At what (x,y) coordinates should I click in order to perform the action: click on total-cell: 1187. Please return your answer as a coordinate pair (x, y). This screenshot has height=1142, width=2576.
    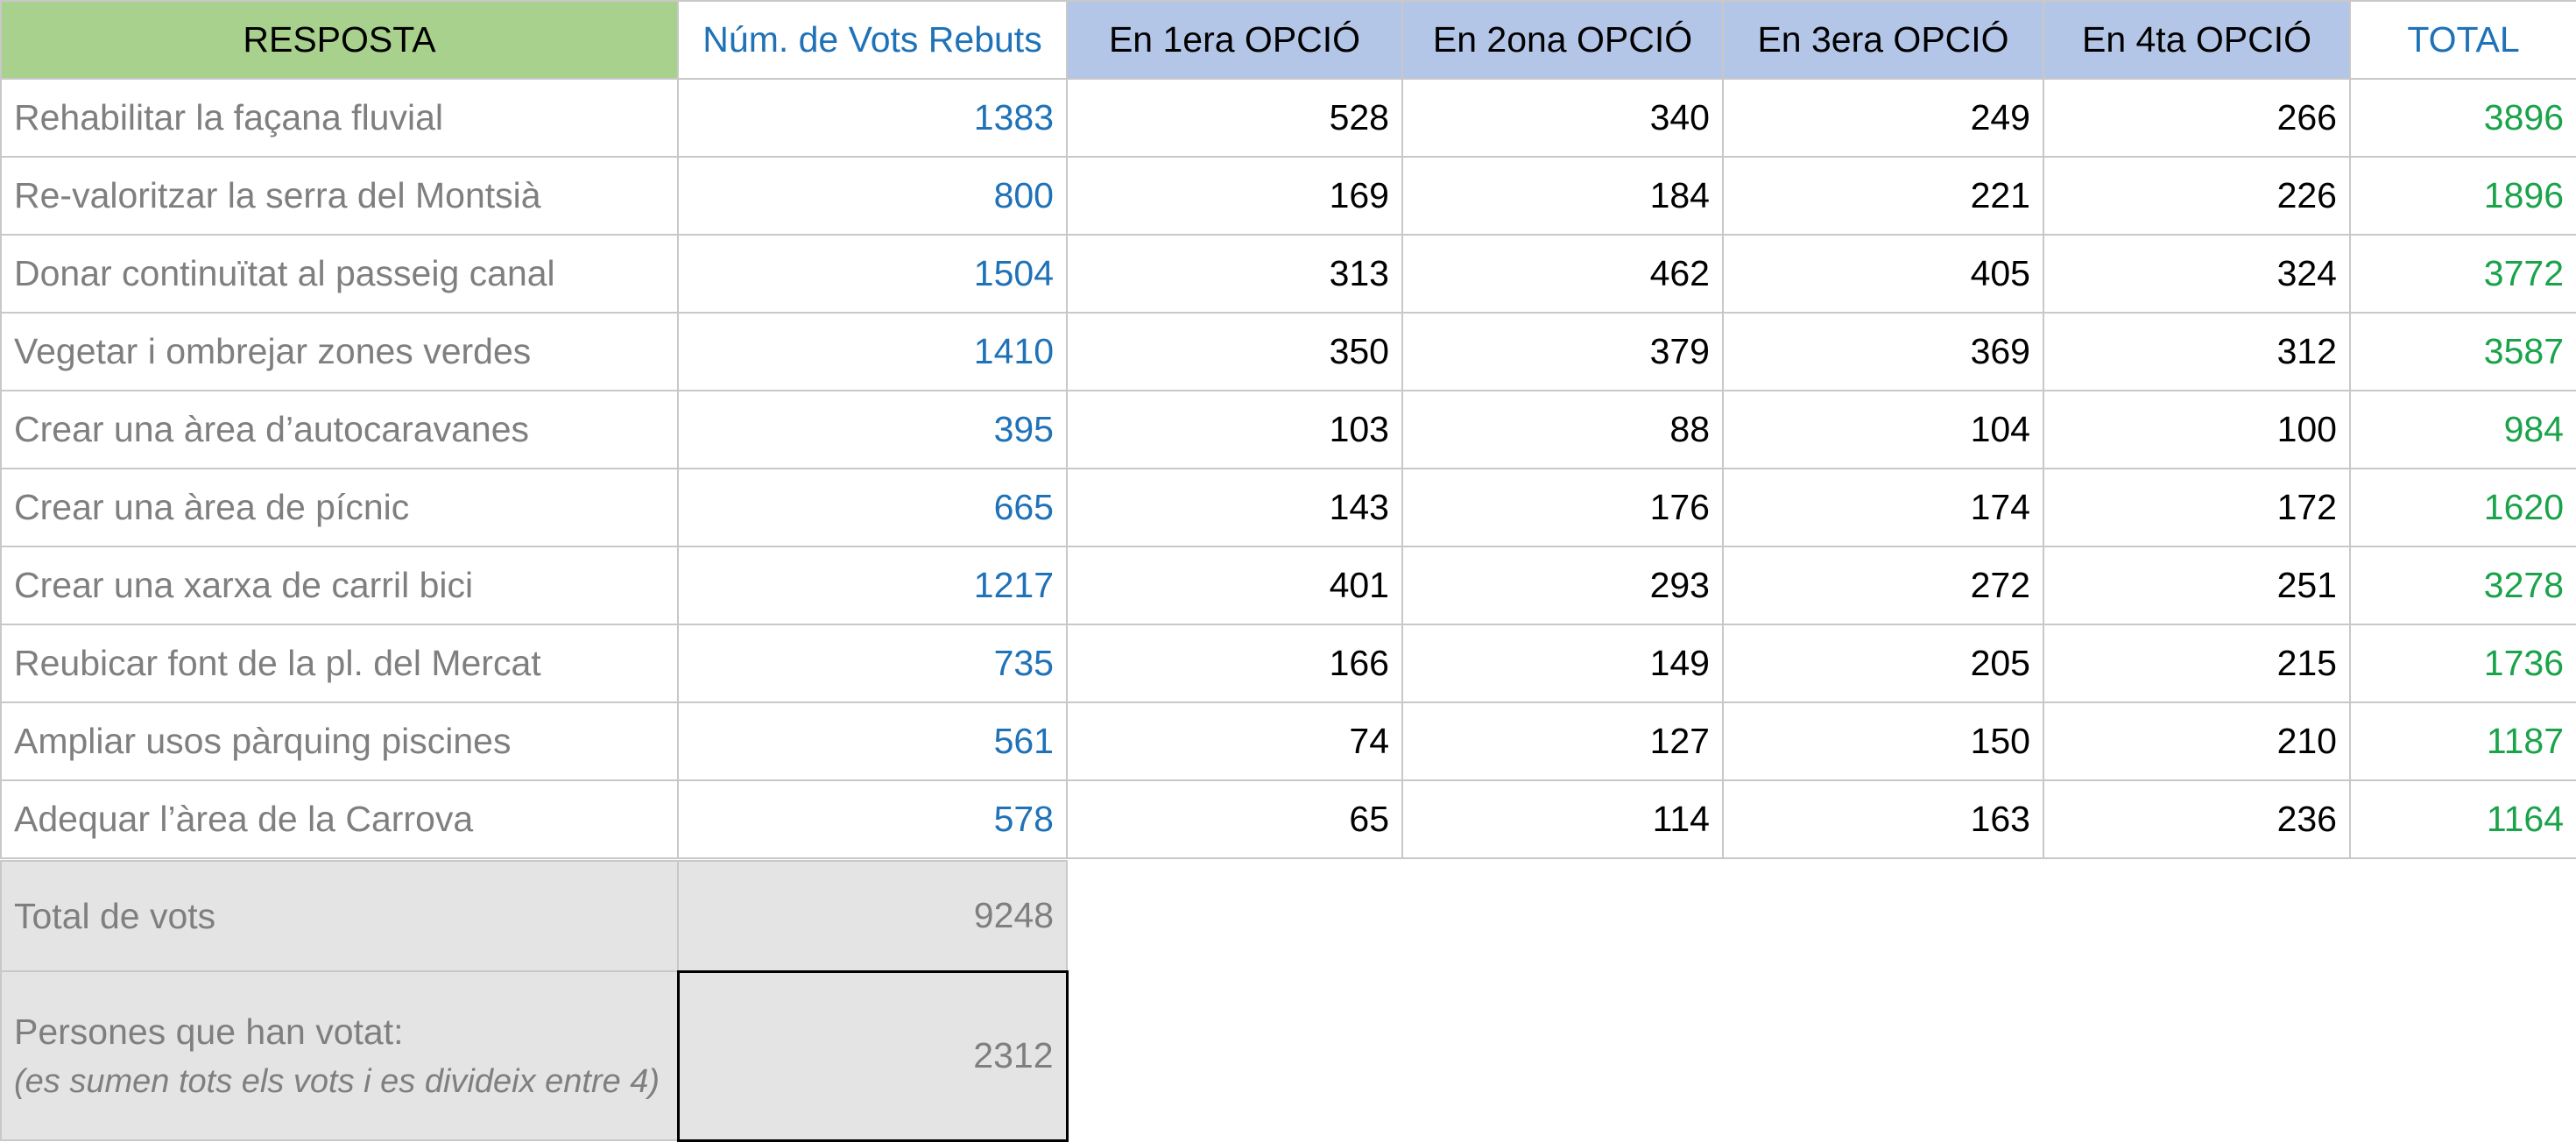
    Looking at the image, I should click on (2462, 741).